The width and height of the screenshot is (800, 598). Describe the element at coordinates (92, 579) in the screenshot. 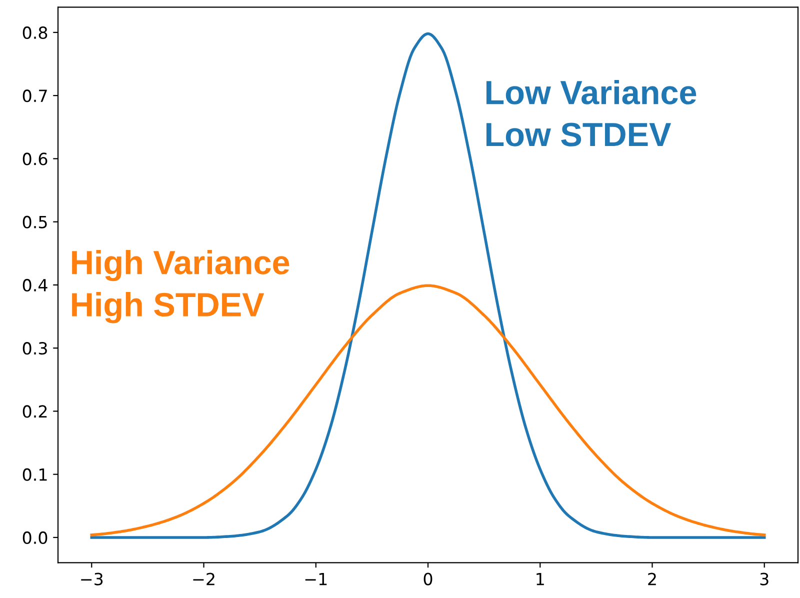

I see `x-tick-label: −3` at that location.